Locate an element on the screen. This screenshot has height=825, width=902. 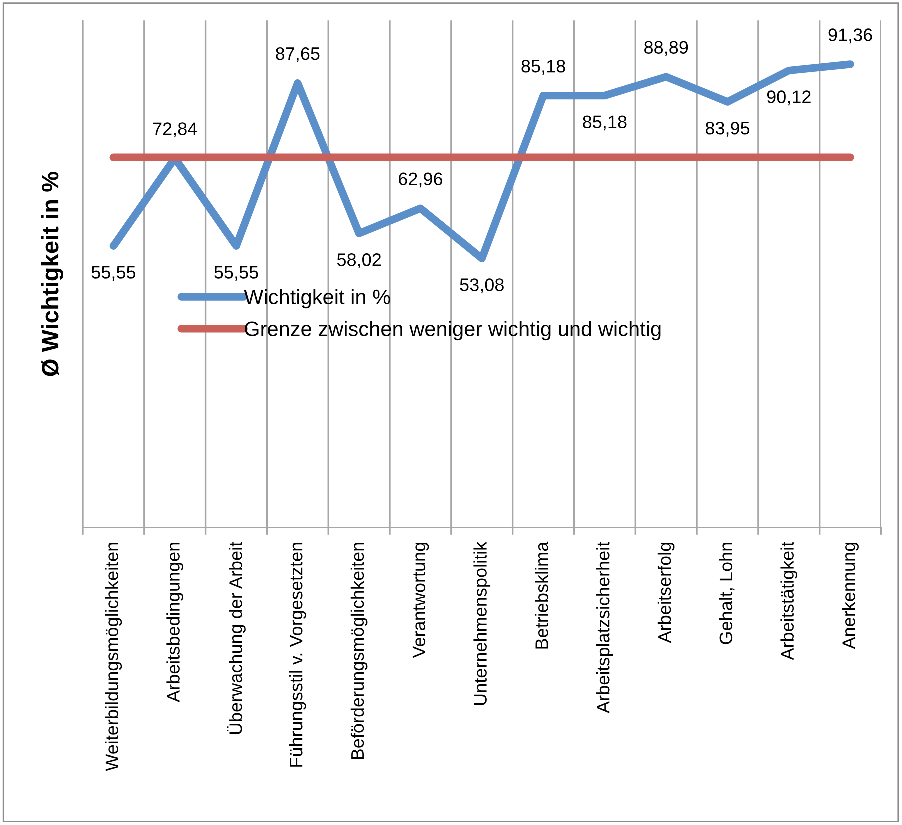
data-label: 58,02 is located at coordinates (359, 261).